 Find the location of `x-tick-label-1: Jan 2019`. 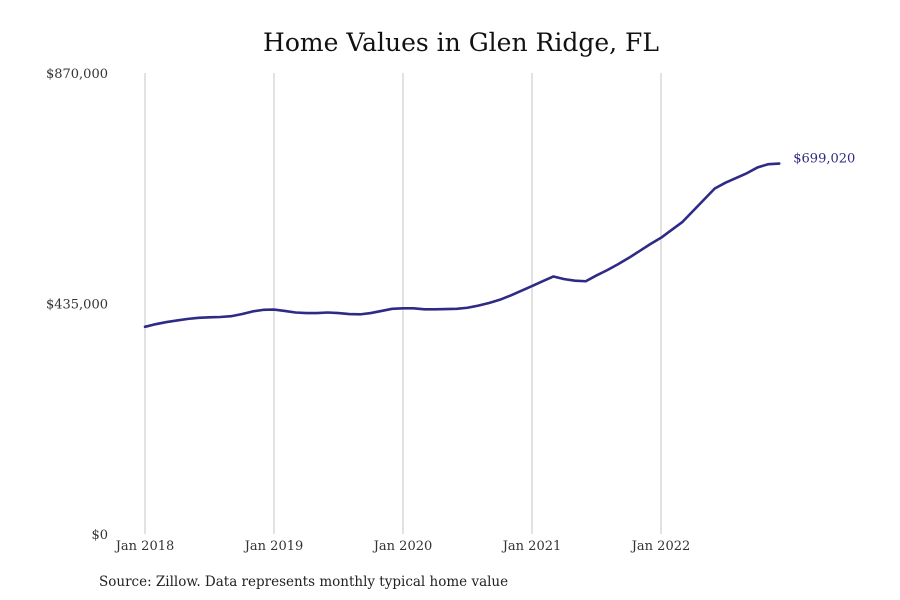

x-tick-label-1: Jan 2019 is located at coordinates (273, 546).